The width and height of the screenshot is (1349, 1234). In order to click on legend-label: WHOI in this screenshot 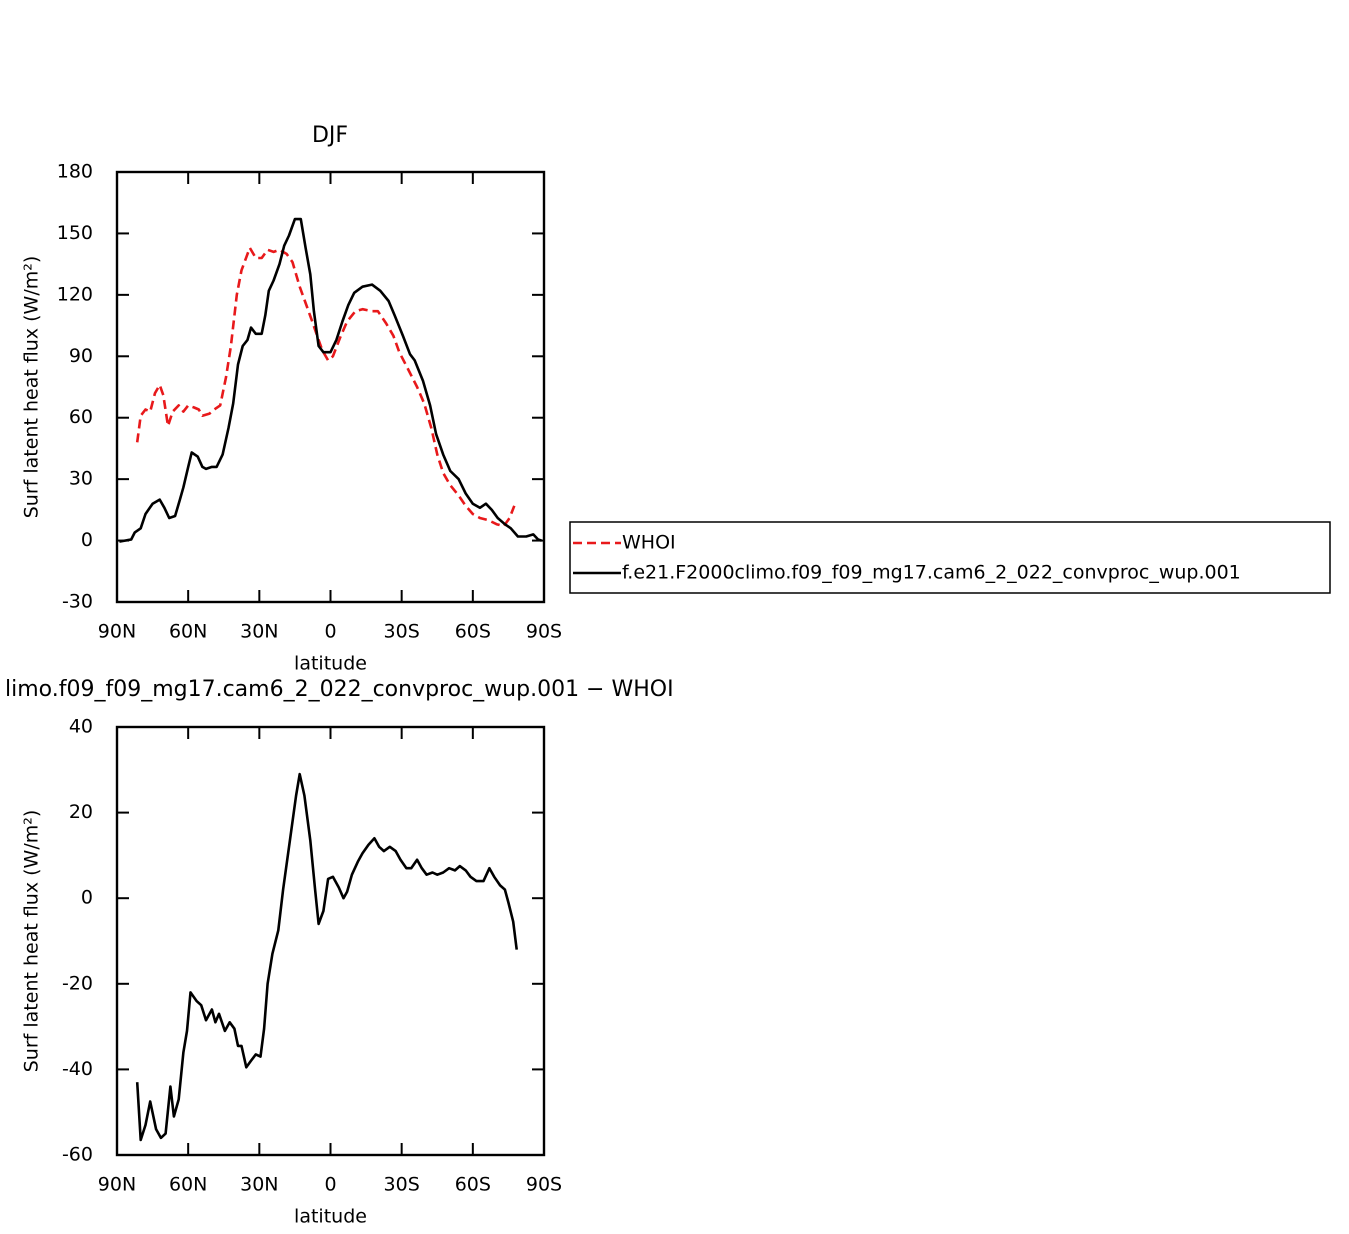, I will do `click(649, 543)`.